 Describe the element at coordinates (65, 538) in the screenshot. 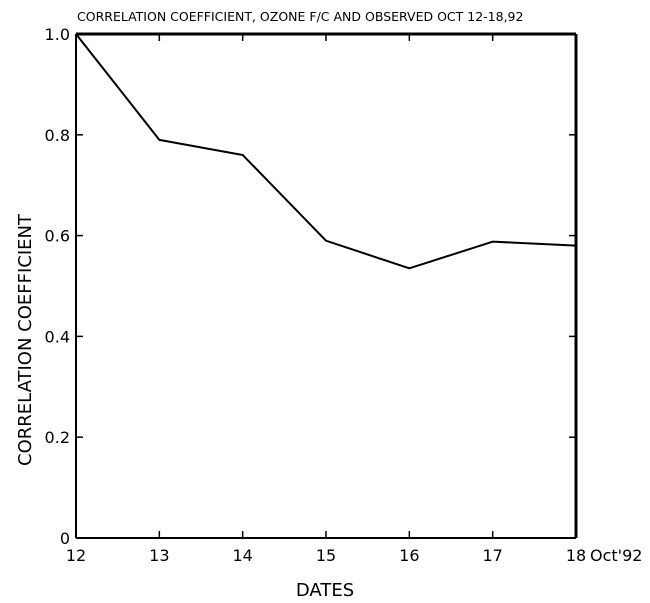

I see `y-tick-label: 0` at that location.